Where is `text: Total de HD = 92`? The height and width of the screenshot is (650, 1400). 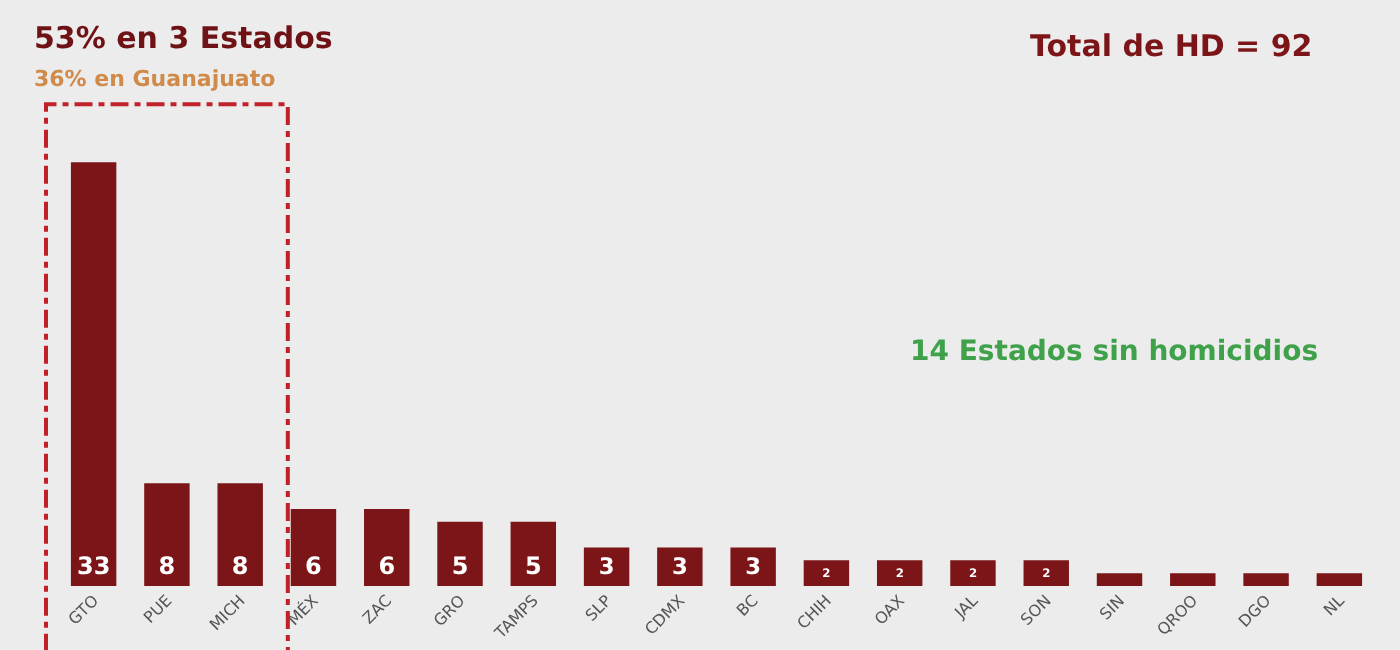 text: Total de HD = 92 is located at coordinates (1171, 46).